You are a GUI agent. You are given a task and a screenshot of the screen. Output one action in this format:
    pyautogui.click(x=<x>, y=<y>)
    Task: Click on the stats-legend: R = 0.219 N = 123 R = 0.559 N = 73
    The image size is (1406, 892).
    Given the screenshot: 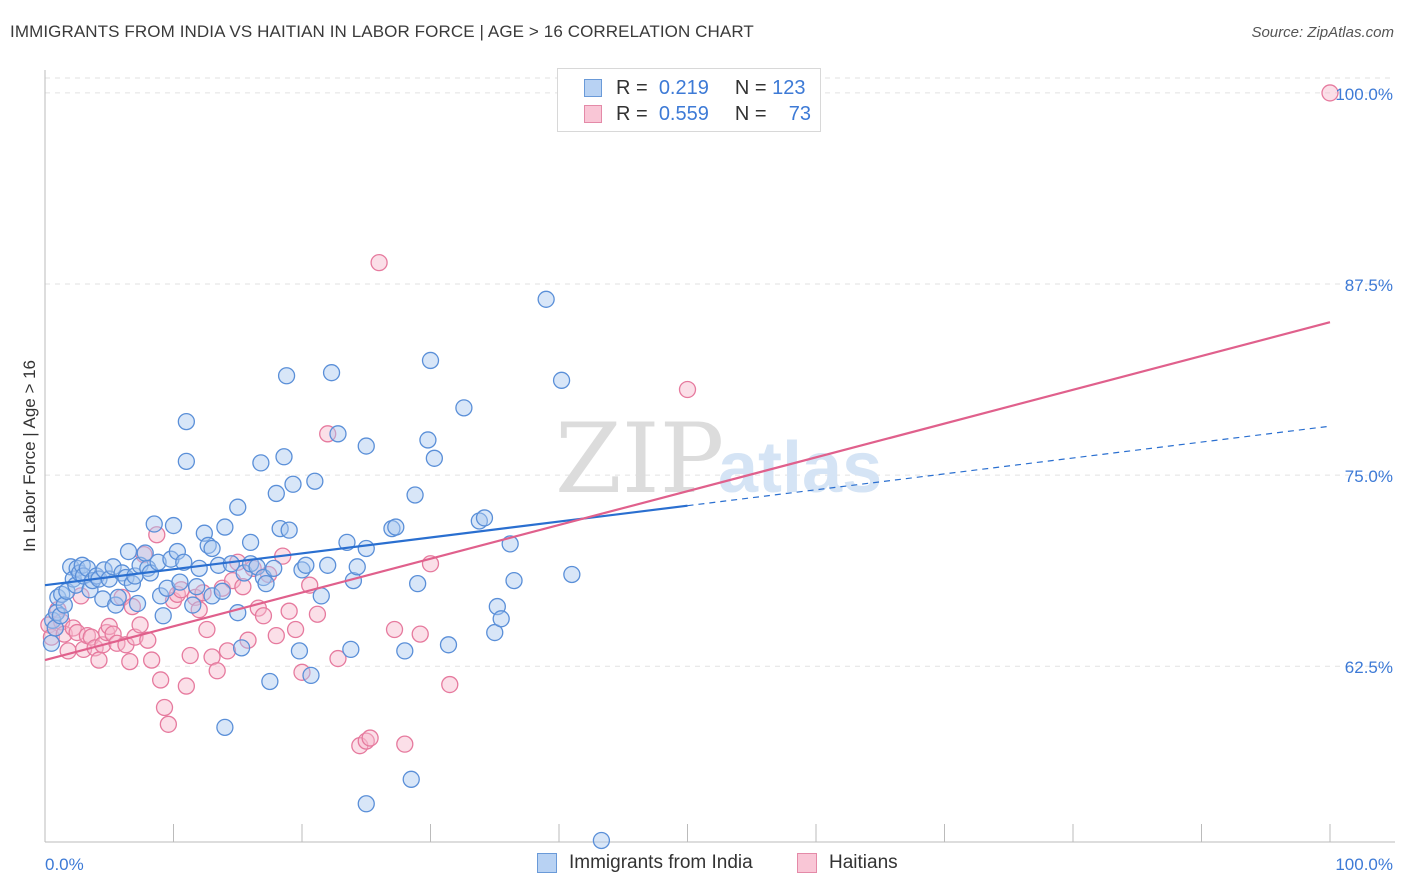 What is the action you would take?
    pyautogui.click(x=689, y=100)
    